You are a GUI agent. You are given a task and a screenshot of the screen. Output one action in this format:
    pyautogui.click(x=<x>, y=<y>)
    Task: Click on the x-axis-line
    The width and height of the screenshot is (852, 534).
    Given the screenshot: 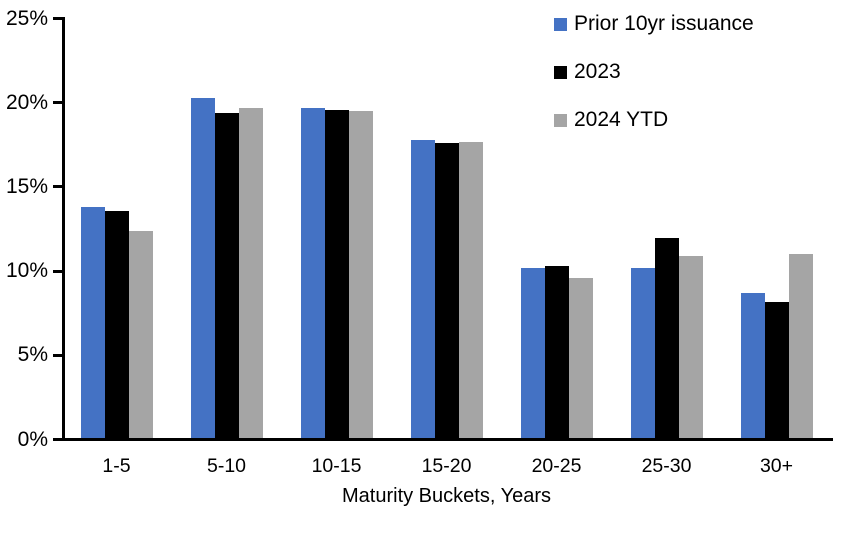 What is the action you would take?
    pyautogui.click(x=443, y=439)
    